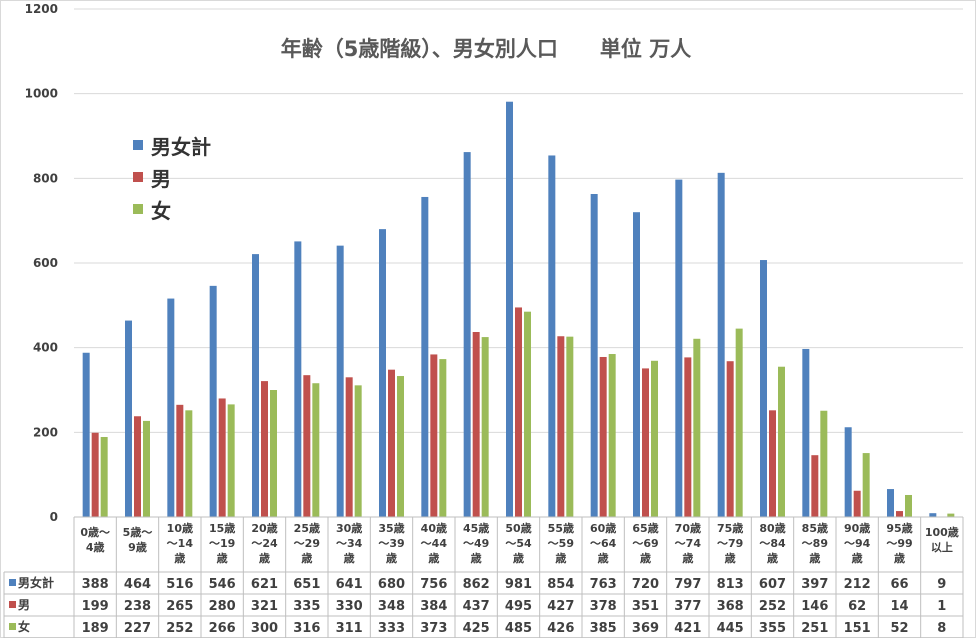  Describe the element at coordinates (857, 606) in the screenshot. I see `data-label-男-18: 62` at that location.